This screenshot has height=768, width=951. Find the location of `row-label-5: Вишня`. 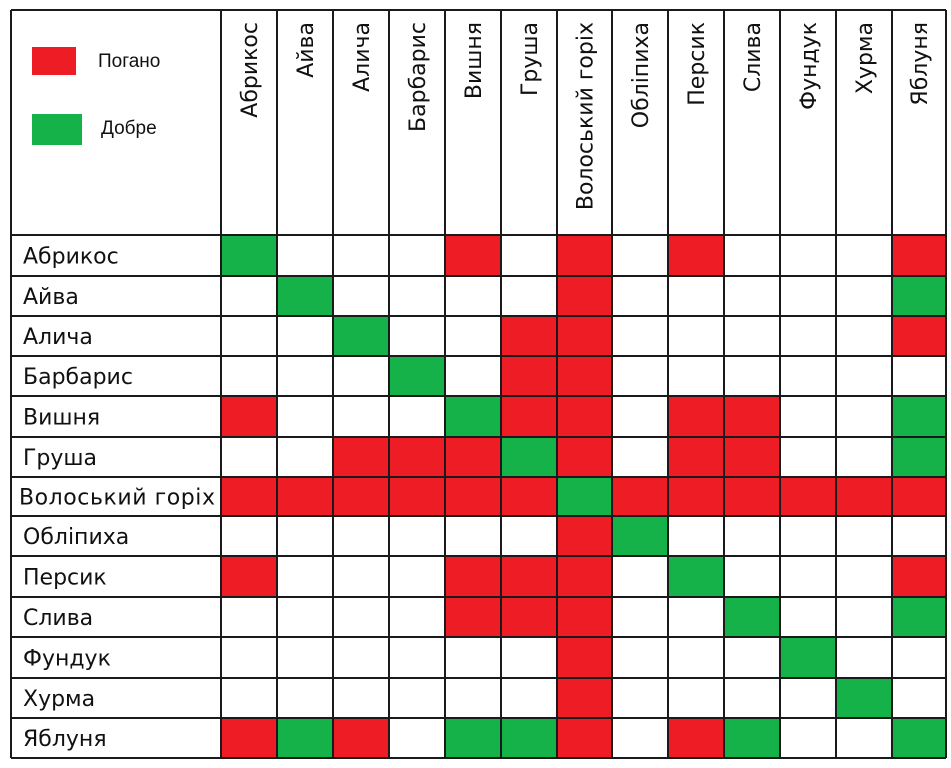

row-label-5: Вишня is located at coordinates (61, 418).